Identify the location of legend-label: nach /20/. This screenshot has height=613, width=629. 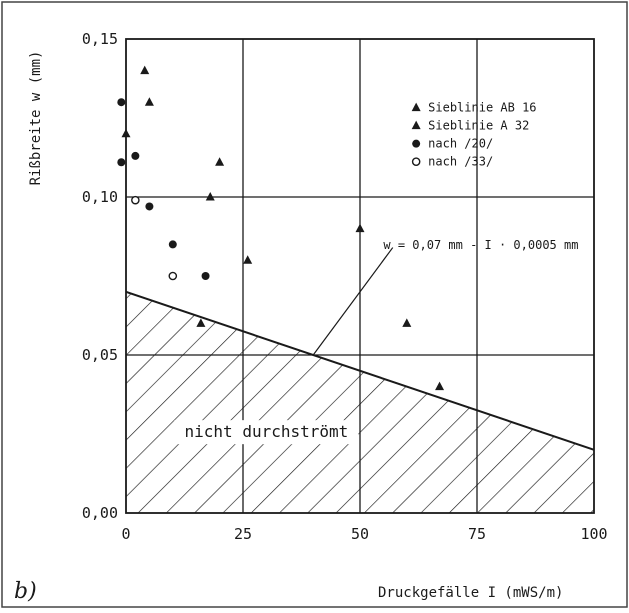
(460, 144).